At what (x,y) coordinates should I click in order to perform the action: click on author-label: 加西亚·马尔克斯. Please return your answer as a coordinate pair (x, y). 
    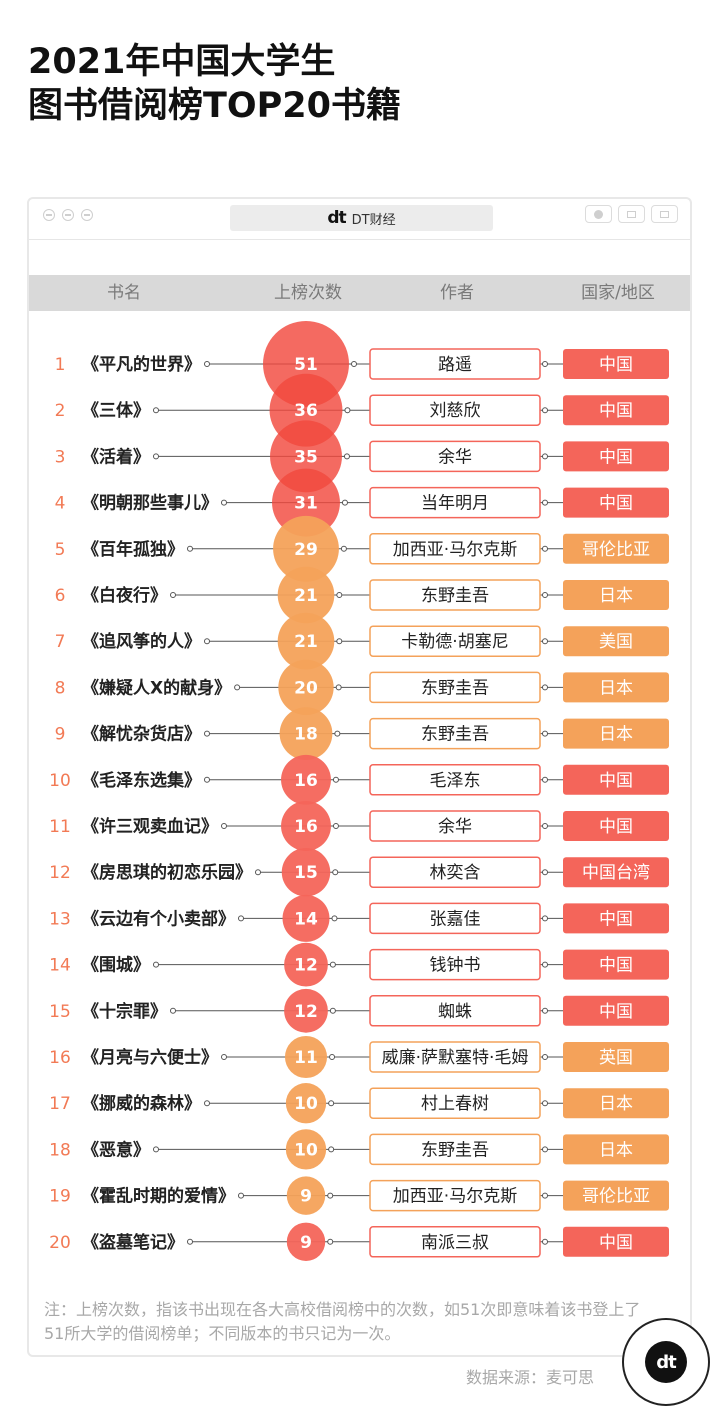
    Looking at the image, I should click on (455, 550).